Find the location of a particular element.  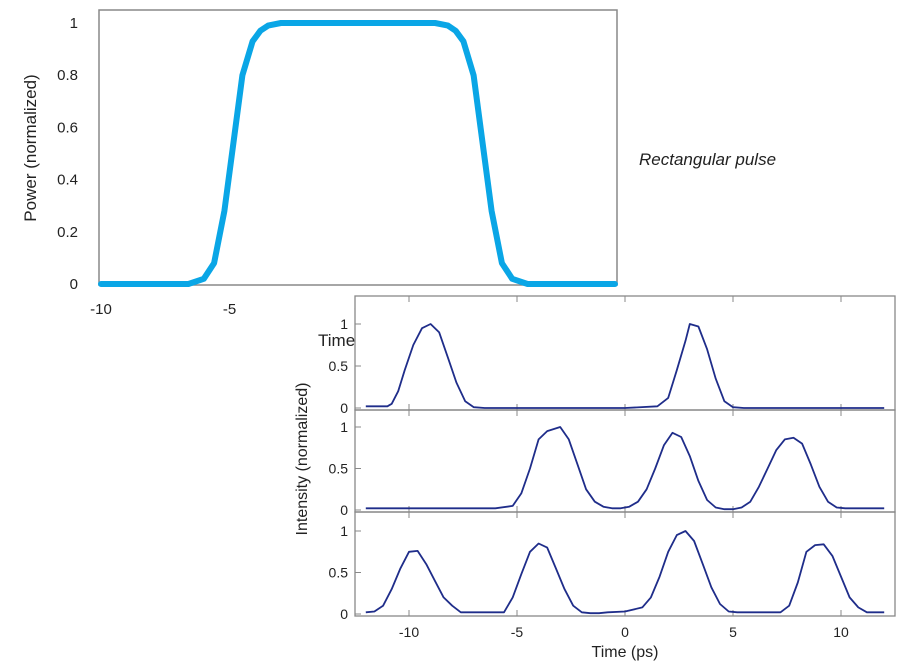

top-y-tick-label: 0.2 is located at coordinates (67, 232).